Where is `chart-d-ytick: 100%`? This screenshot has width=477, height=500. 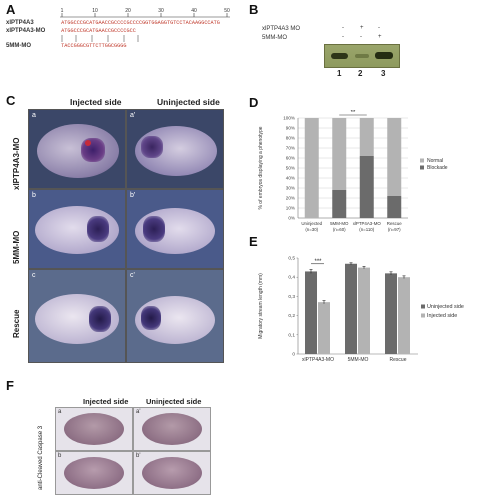 chart-d-ytick: 100% is located at coordinates (289, 118).